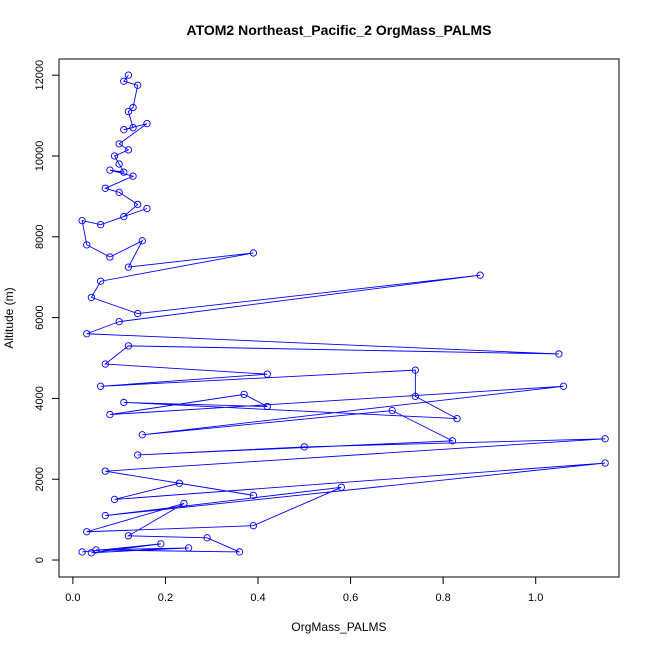 The height and width of the screenshot is (650, 650). What do you see at coordinates (535, 598) in the screenshot?
I see `x-tick-label: 1.0` at bounding box center [535, 598].